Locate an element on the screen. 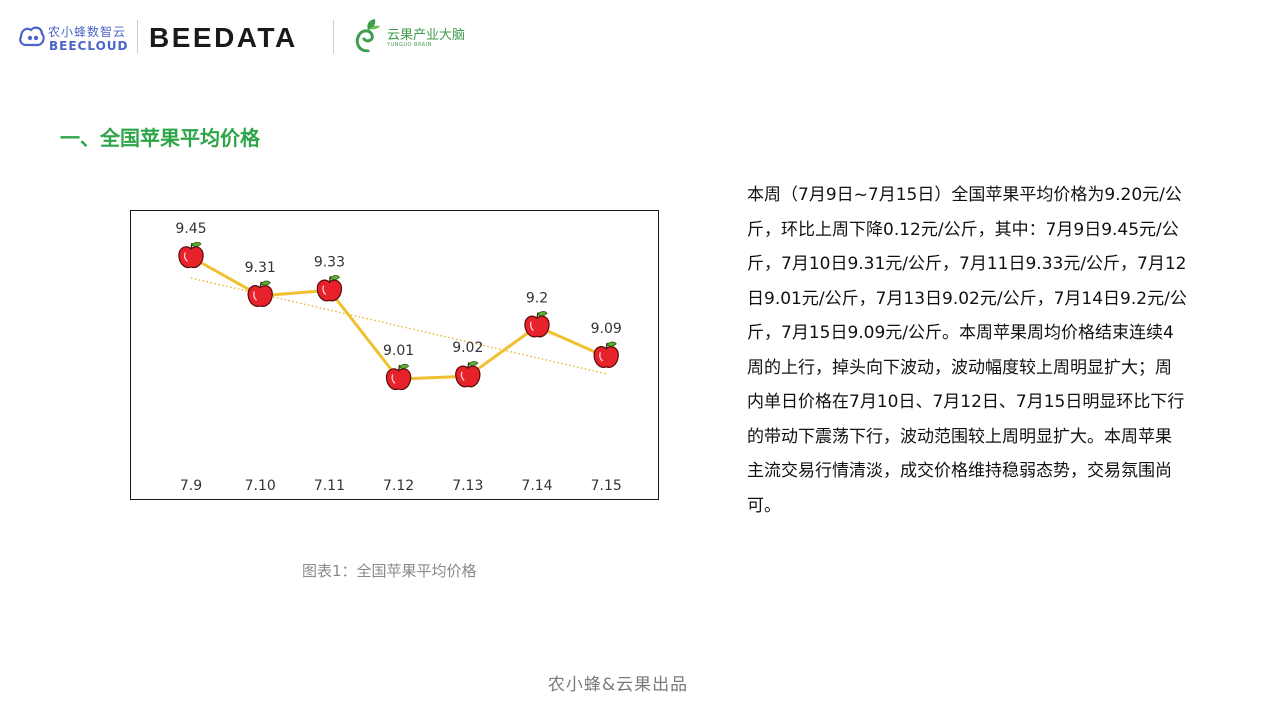  x-tick-label: 7.15 is located at coordinates (606, 486).